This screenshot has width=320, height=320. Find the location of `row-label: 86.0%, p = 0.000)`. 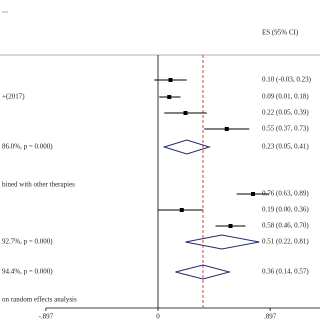

row-label: 86.0%, p = 0.000) is located at coordinates (27, 147).